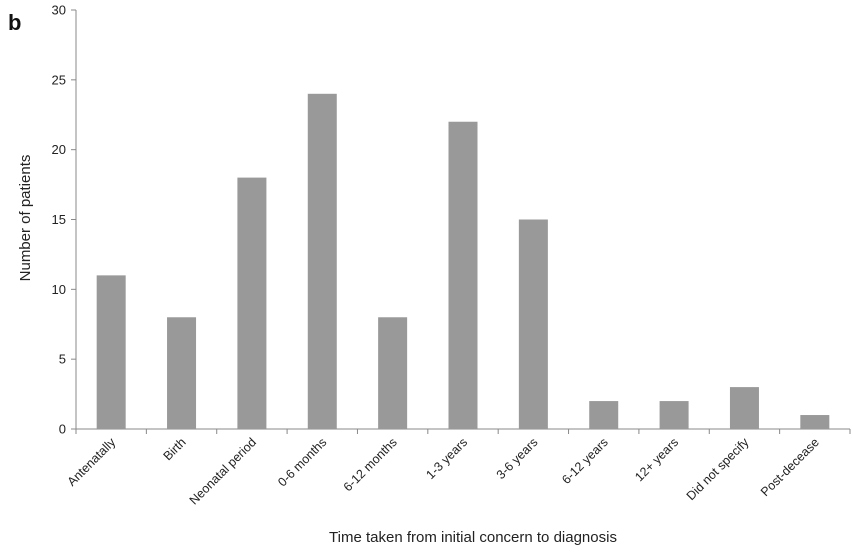  Describe the element at coordinates (59, 219) in the screenshot. I see `y-tick-label: 15` at that location.